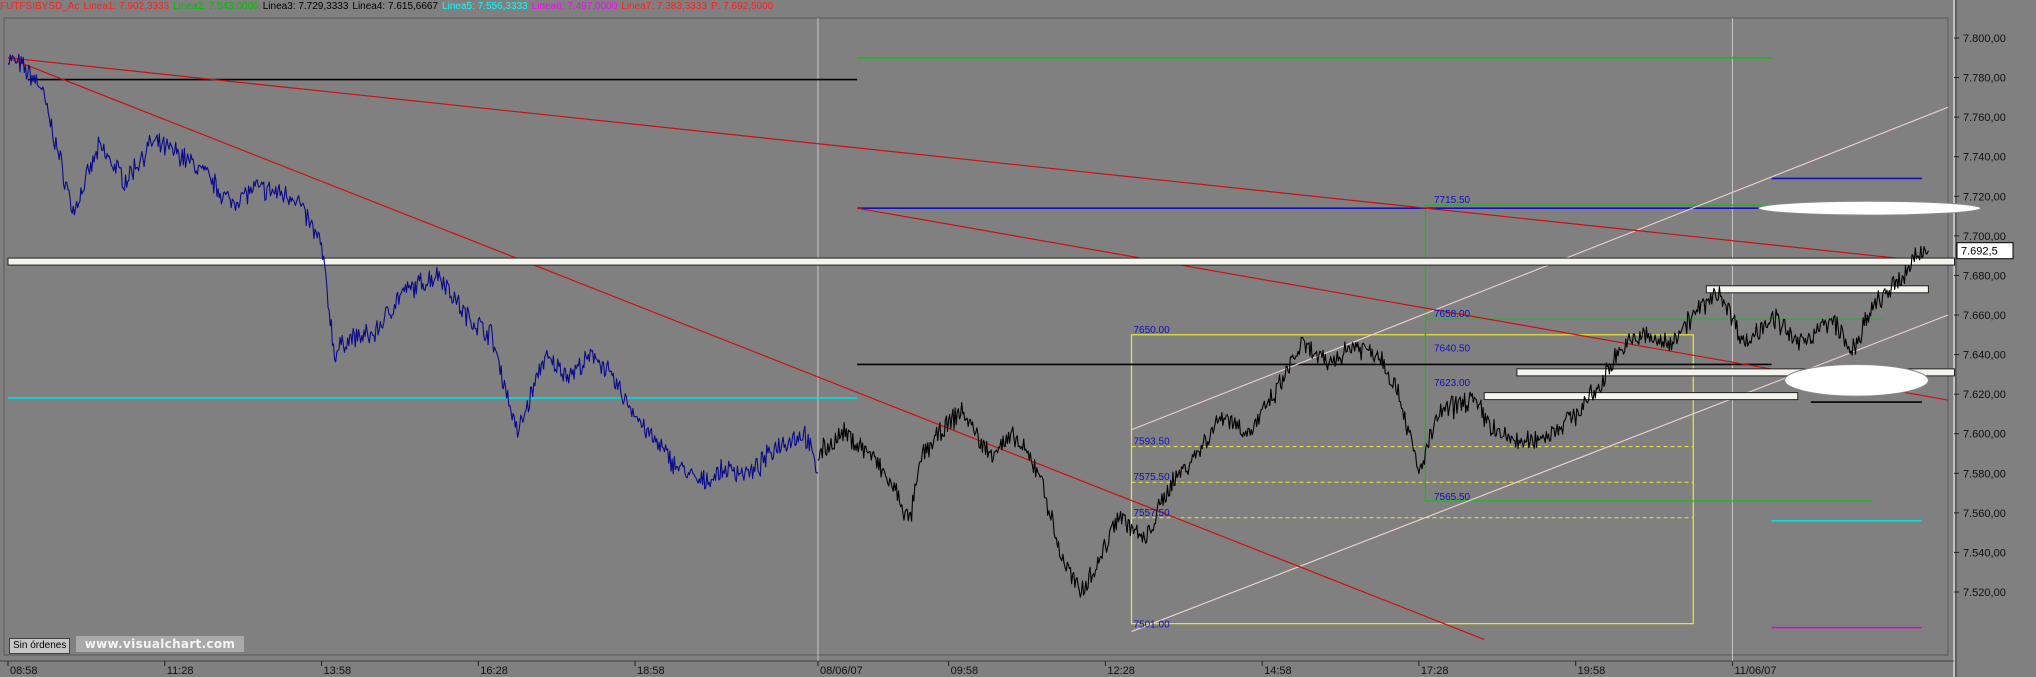  What do you see at coordinates (1435, 671) in the screenshot?
I see `x-tick-label: 17:28` at bounding box center [1435, 671].